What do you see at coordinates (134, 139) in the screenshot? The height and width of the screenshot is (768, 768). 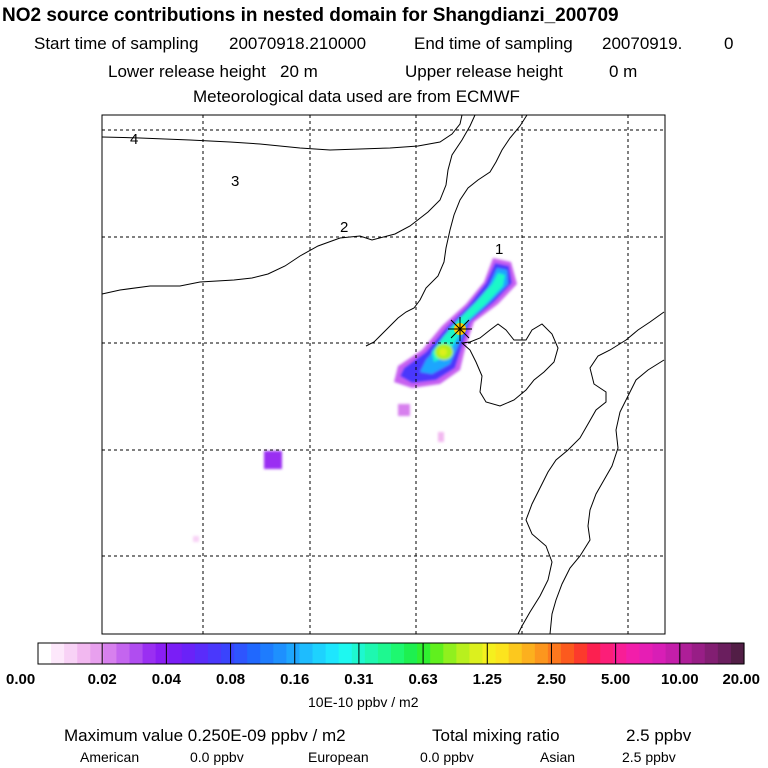 I see `region-label-4: 4` at bounding box center [134, 139].